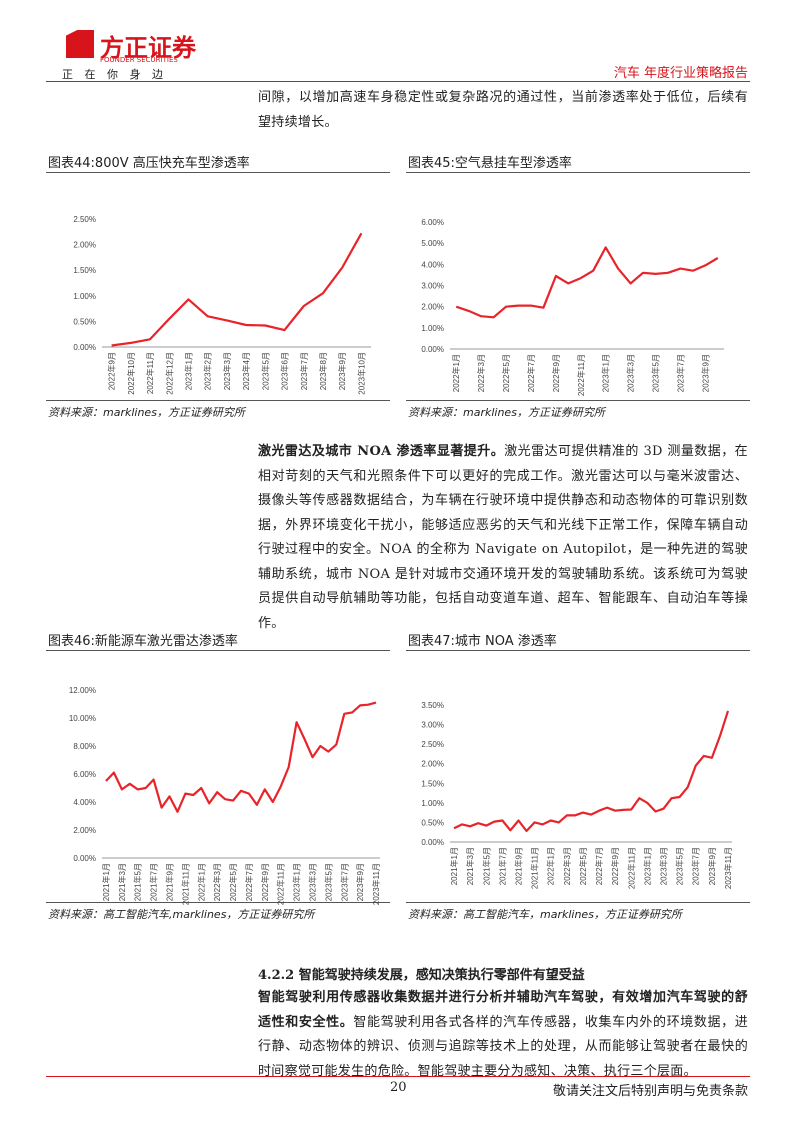 The height and width of the screenshot is (1123, 794). What do you see at coordinates (381, 451) in the screenshot?
I see `lead: 激光雷达及城市 NOA 渗透率显著提升。` at bounding box center [381, 451].